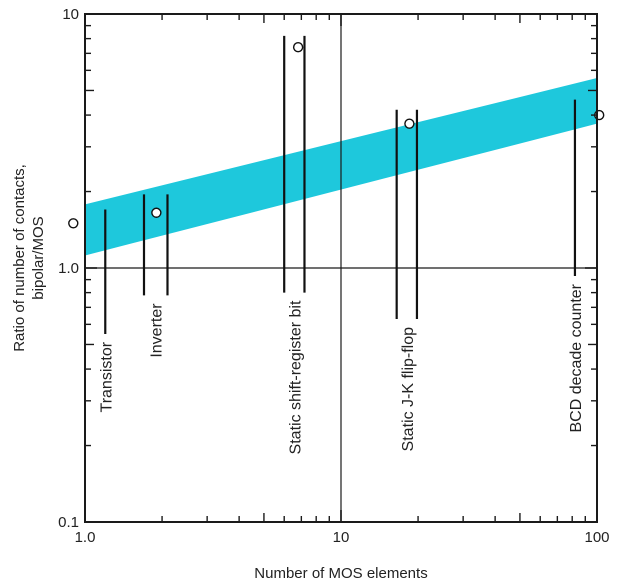 The image size is (617, 582). I want to click on y-tick-label: 0.1, so click(68, 522).